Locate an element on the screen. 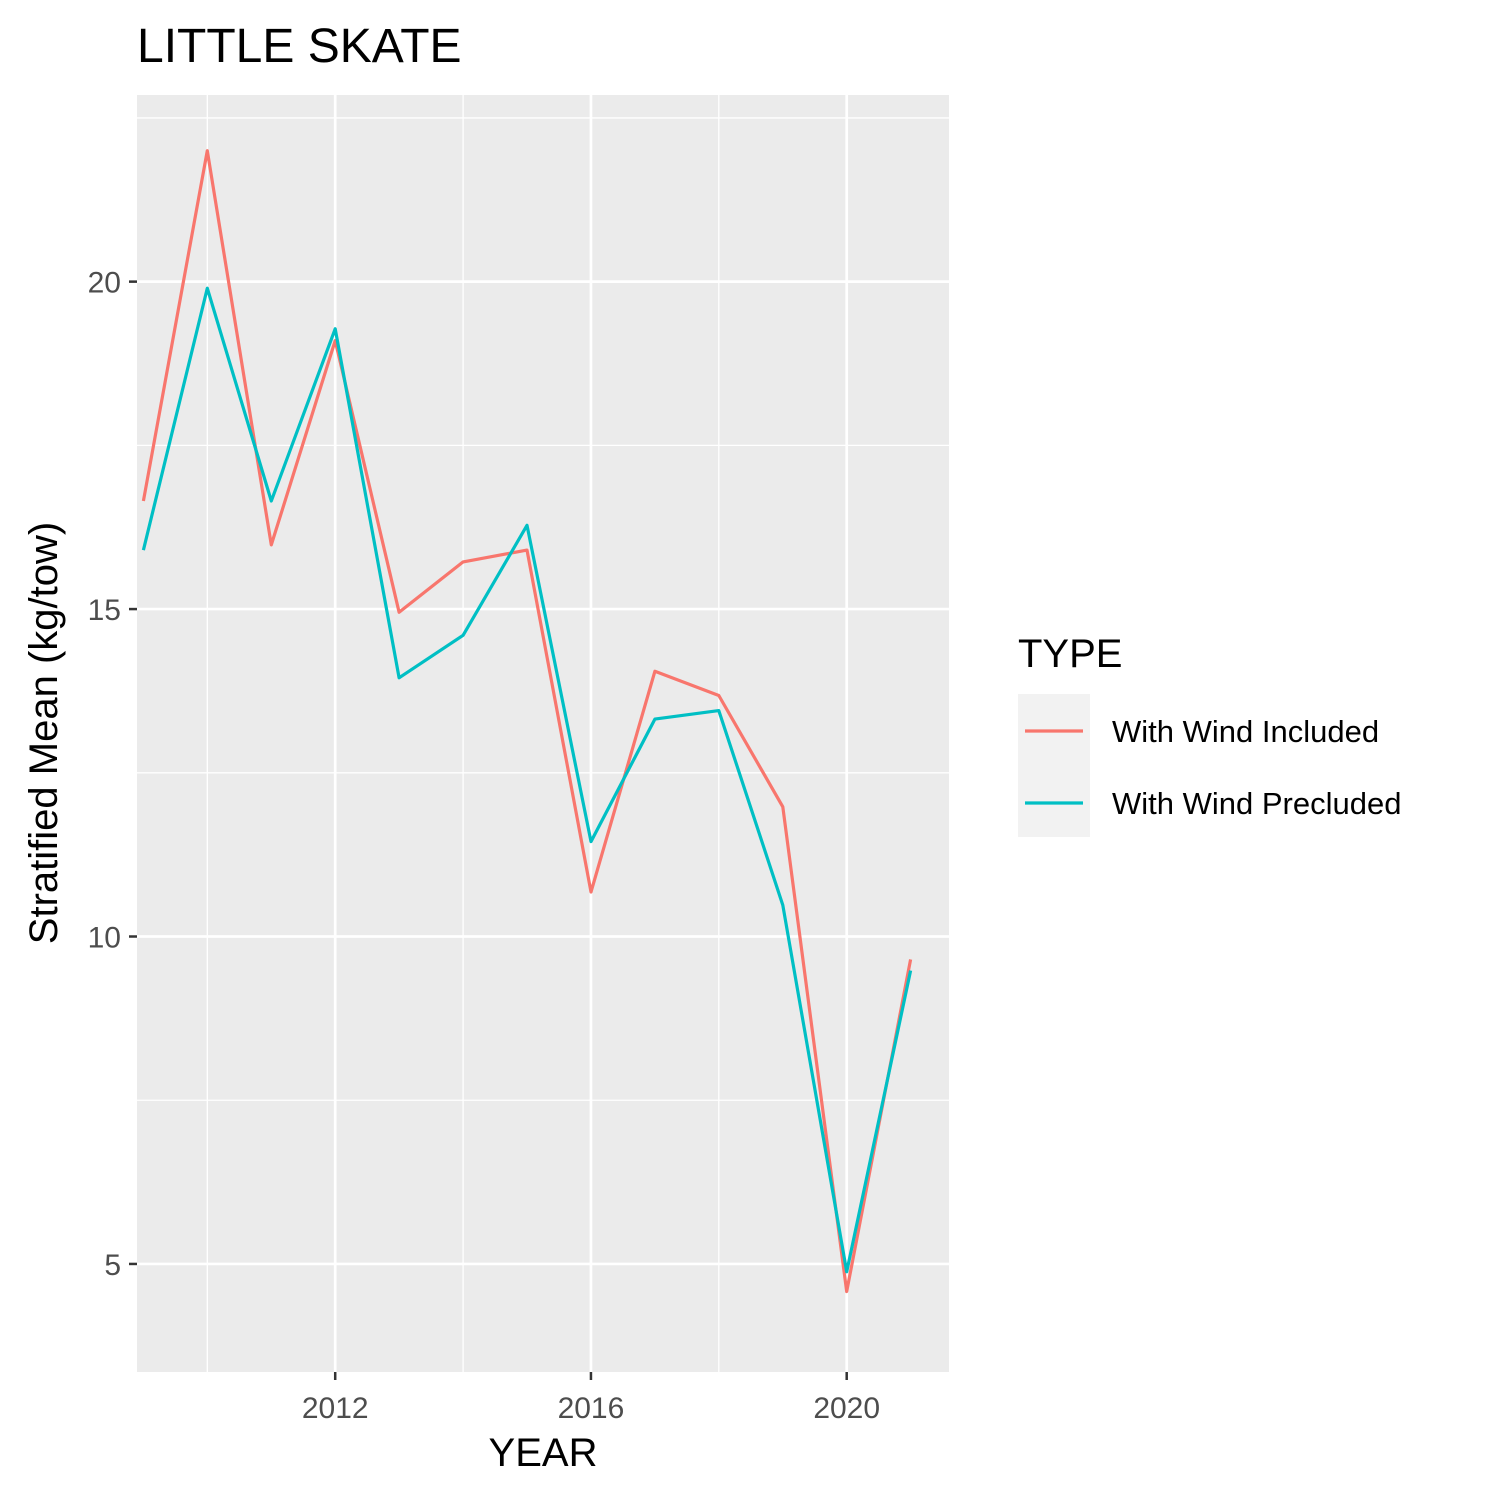 The width and height of the screenshot is (1500, 1500). y-axis: 5 10 15 20 is located at coordinates (112, 774).